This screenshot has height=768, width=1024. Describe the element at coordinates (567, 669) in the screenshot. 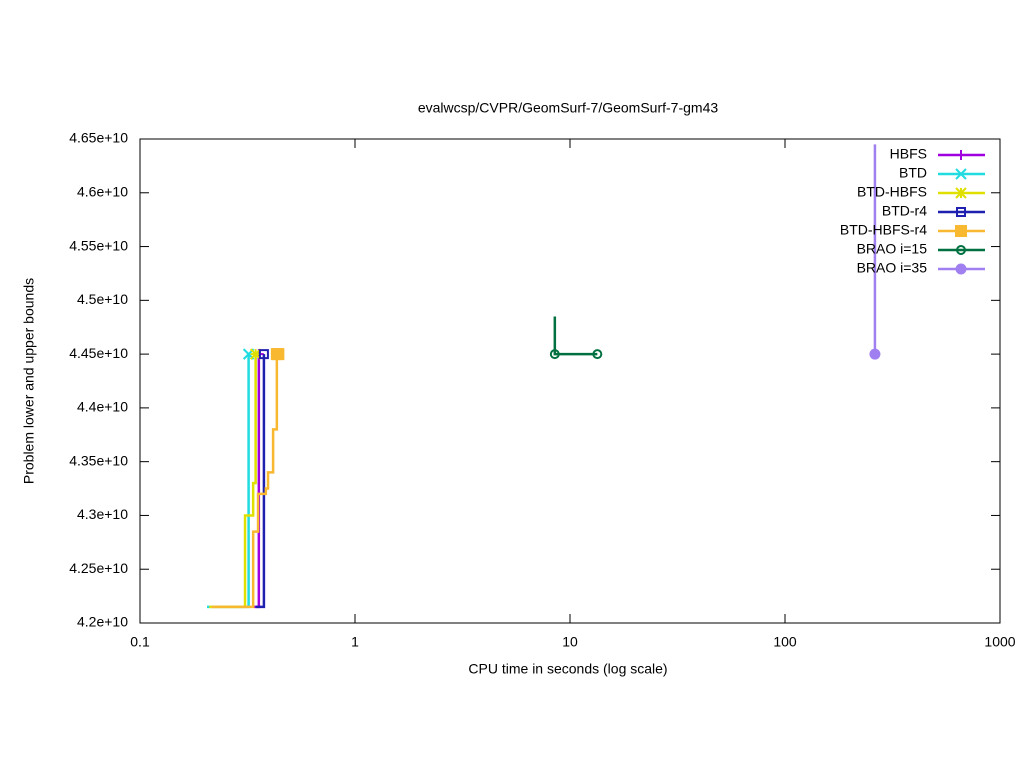

I see `x-axis-label: CPU time in seconds (log scale)` at that location.